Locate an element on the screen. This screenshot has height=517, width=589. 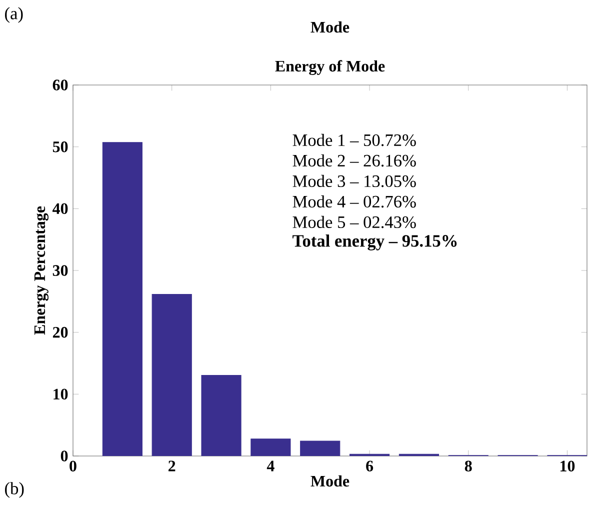
annotation: Mode 1 – 50.72% is located at coordinates (354, 140).